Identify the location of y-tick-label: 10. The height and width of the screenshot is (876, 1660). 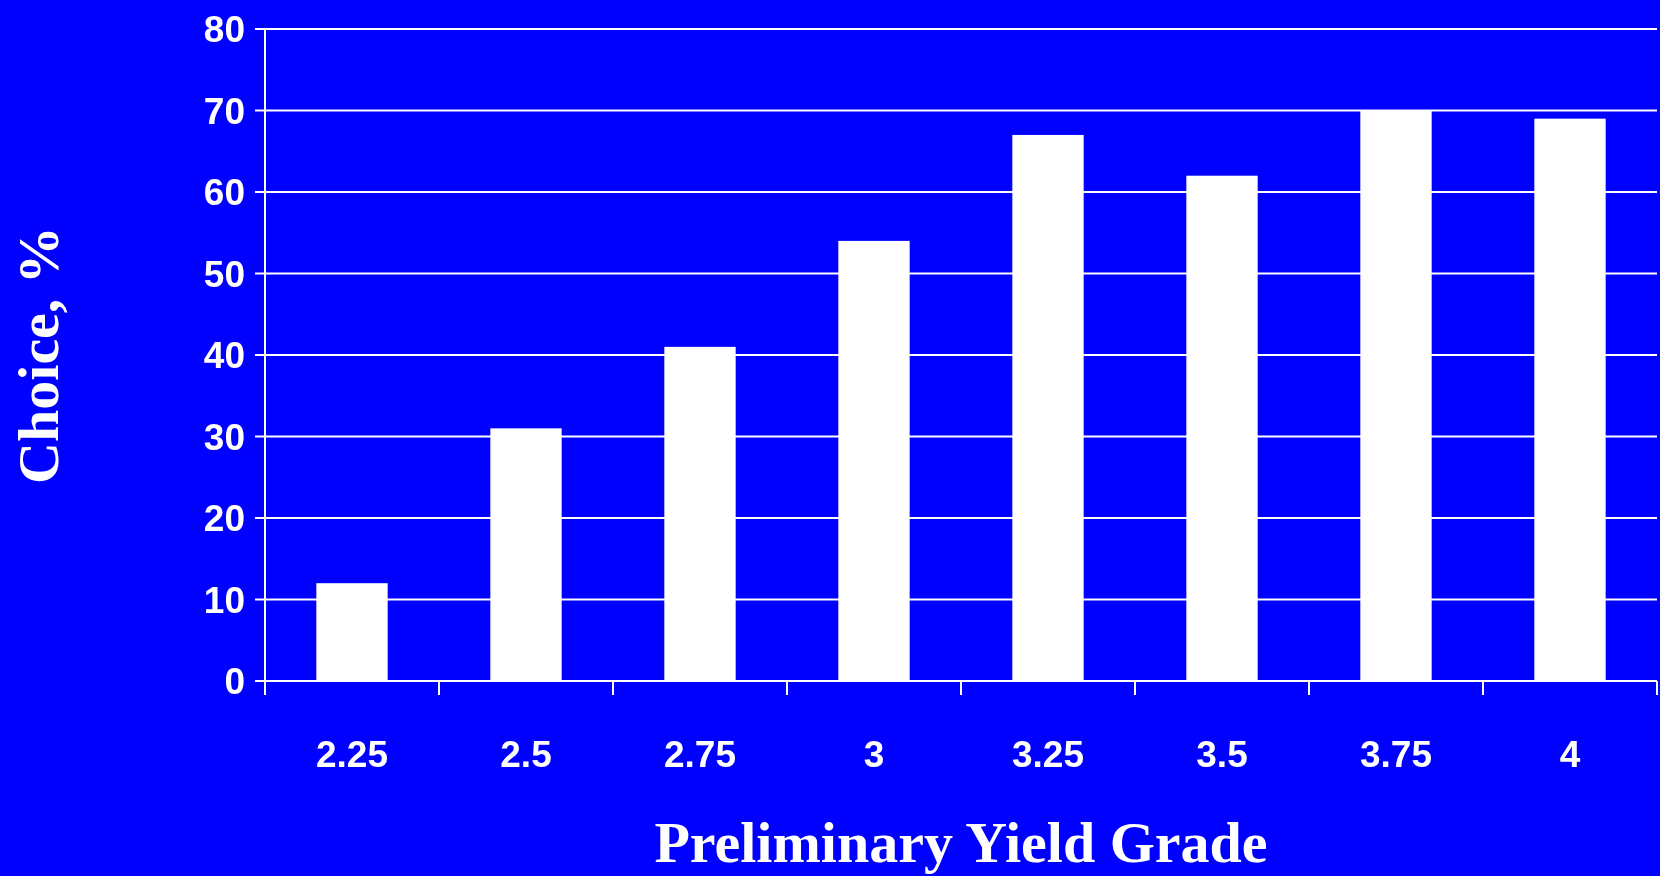
(224, 600).